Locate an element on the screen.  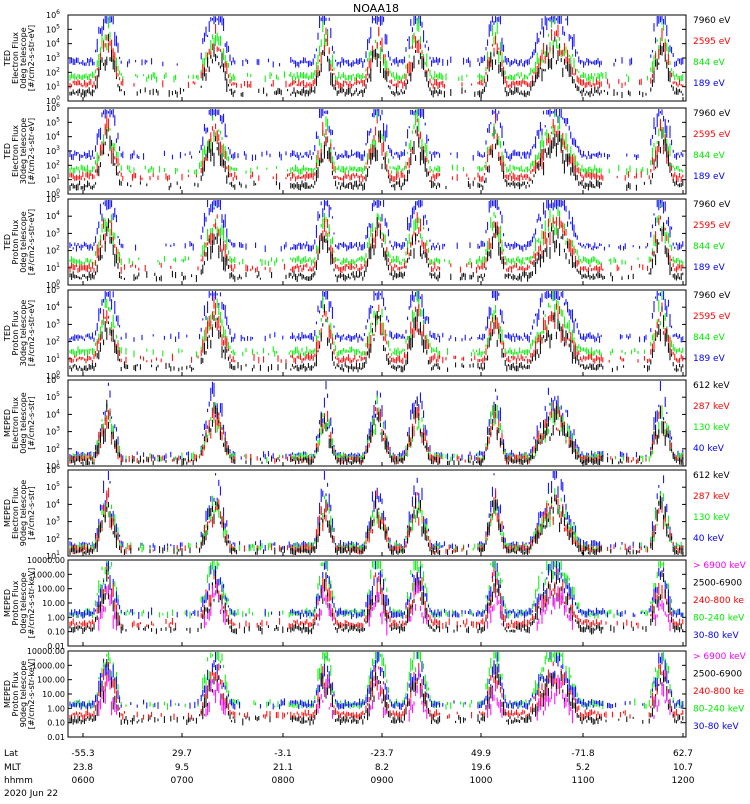
y-axis-label: [#/cm2-s-str] is located at coordinates (31, 422).